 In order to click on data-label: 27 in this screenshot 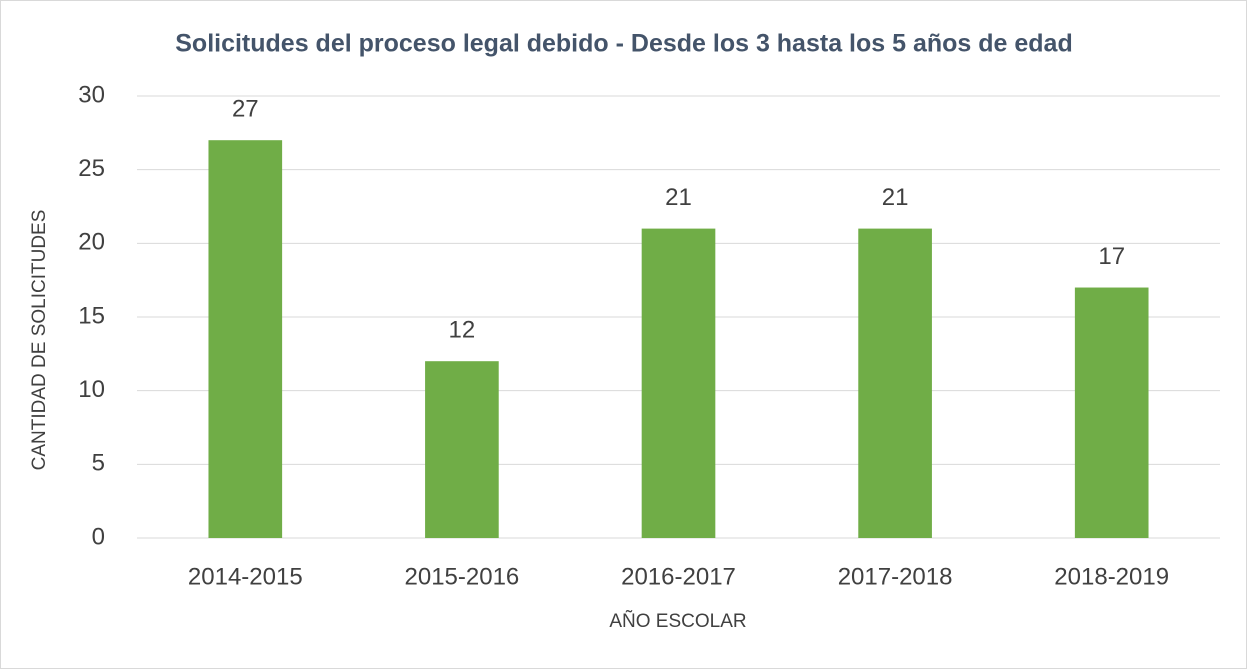, I will do `click(245, 109)`.